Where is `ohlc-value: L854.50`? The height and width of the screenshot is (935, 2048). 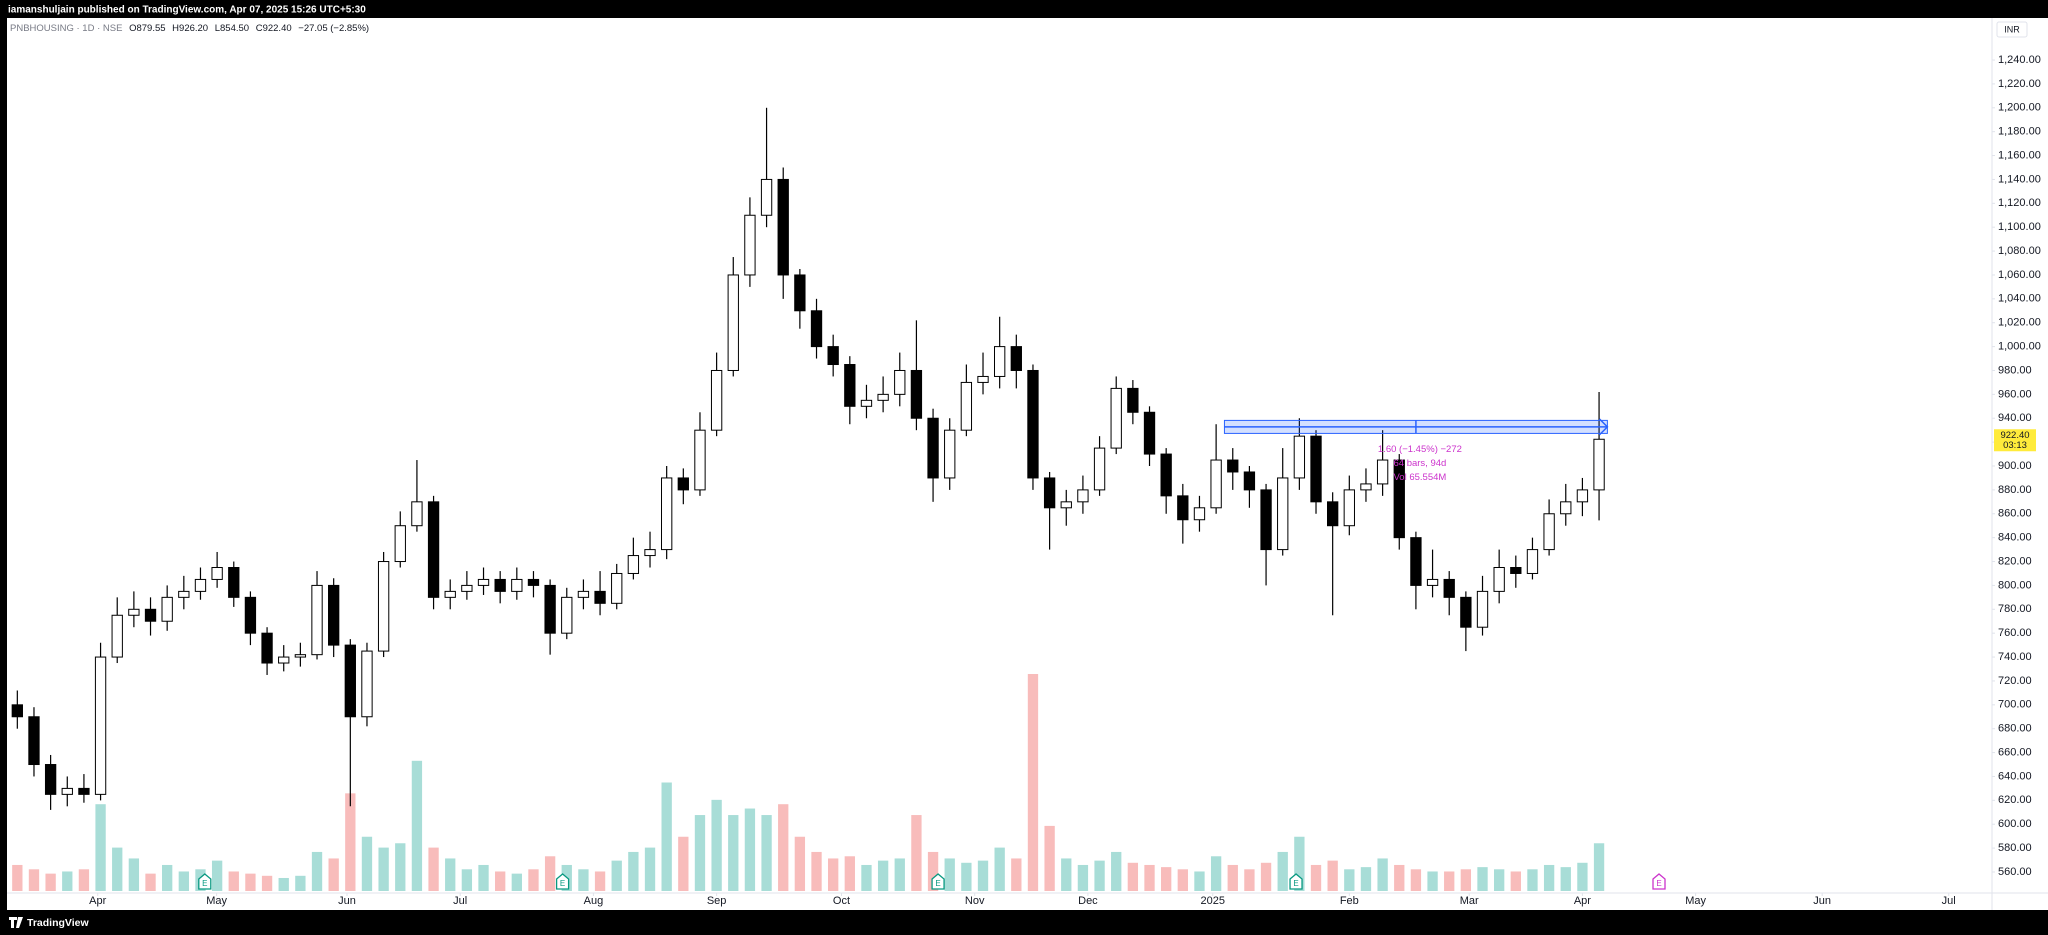 ohlc-value: L854.50 is located at coordinates (232, 28).